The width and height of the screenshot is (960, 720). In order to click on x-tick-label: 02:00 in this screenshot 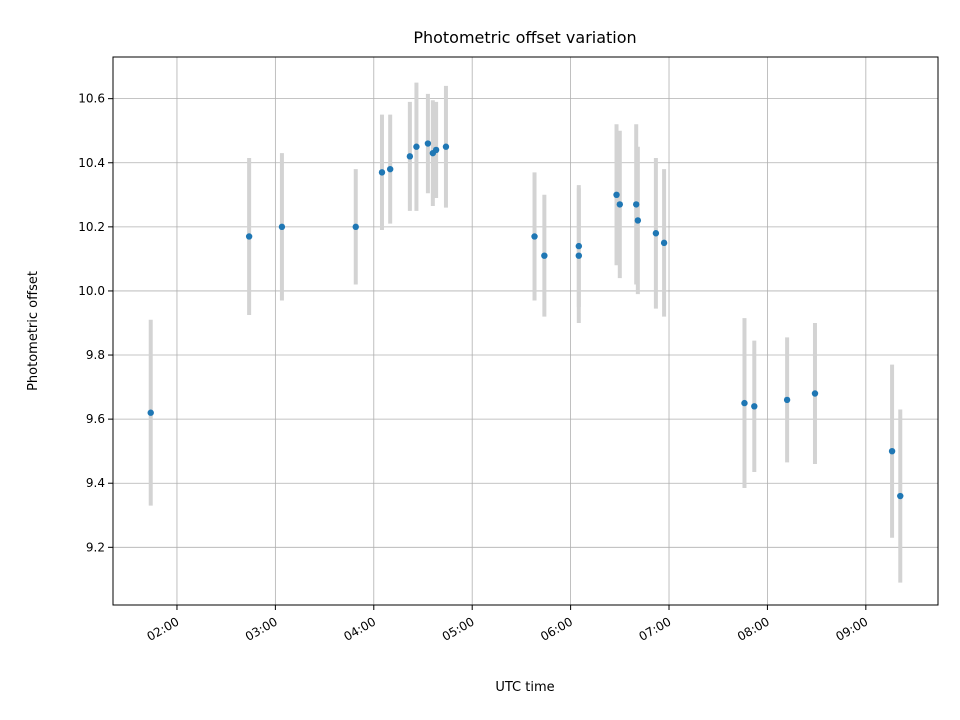, I will do `click(163, 628)`.